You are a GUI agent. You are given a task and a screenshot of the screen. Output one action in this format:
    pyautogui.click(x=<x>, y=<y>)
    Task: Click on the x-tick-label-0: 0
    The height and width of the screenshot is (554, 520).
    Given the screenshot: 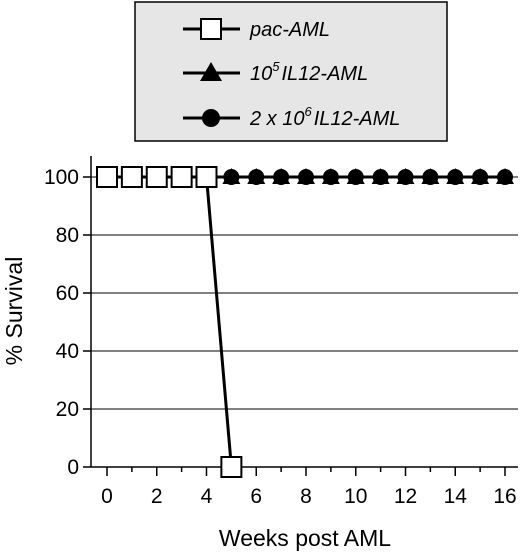 What is the action you would take?
    pyautogui.click(x=107, y=496)
    